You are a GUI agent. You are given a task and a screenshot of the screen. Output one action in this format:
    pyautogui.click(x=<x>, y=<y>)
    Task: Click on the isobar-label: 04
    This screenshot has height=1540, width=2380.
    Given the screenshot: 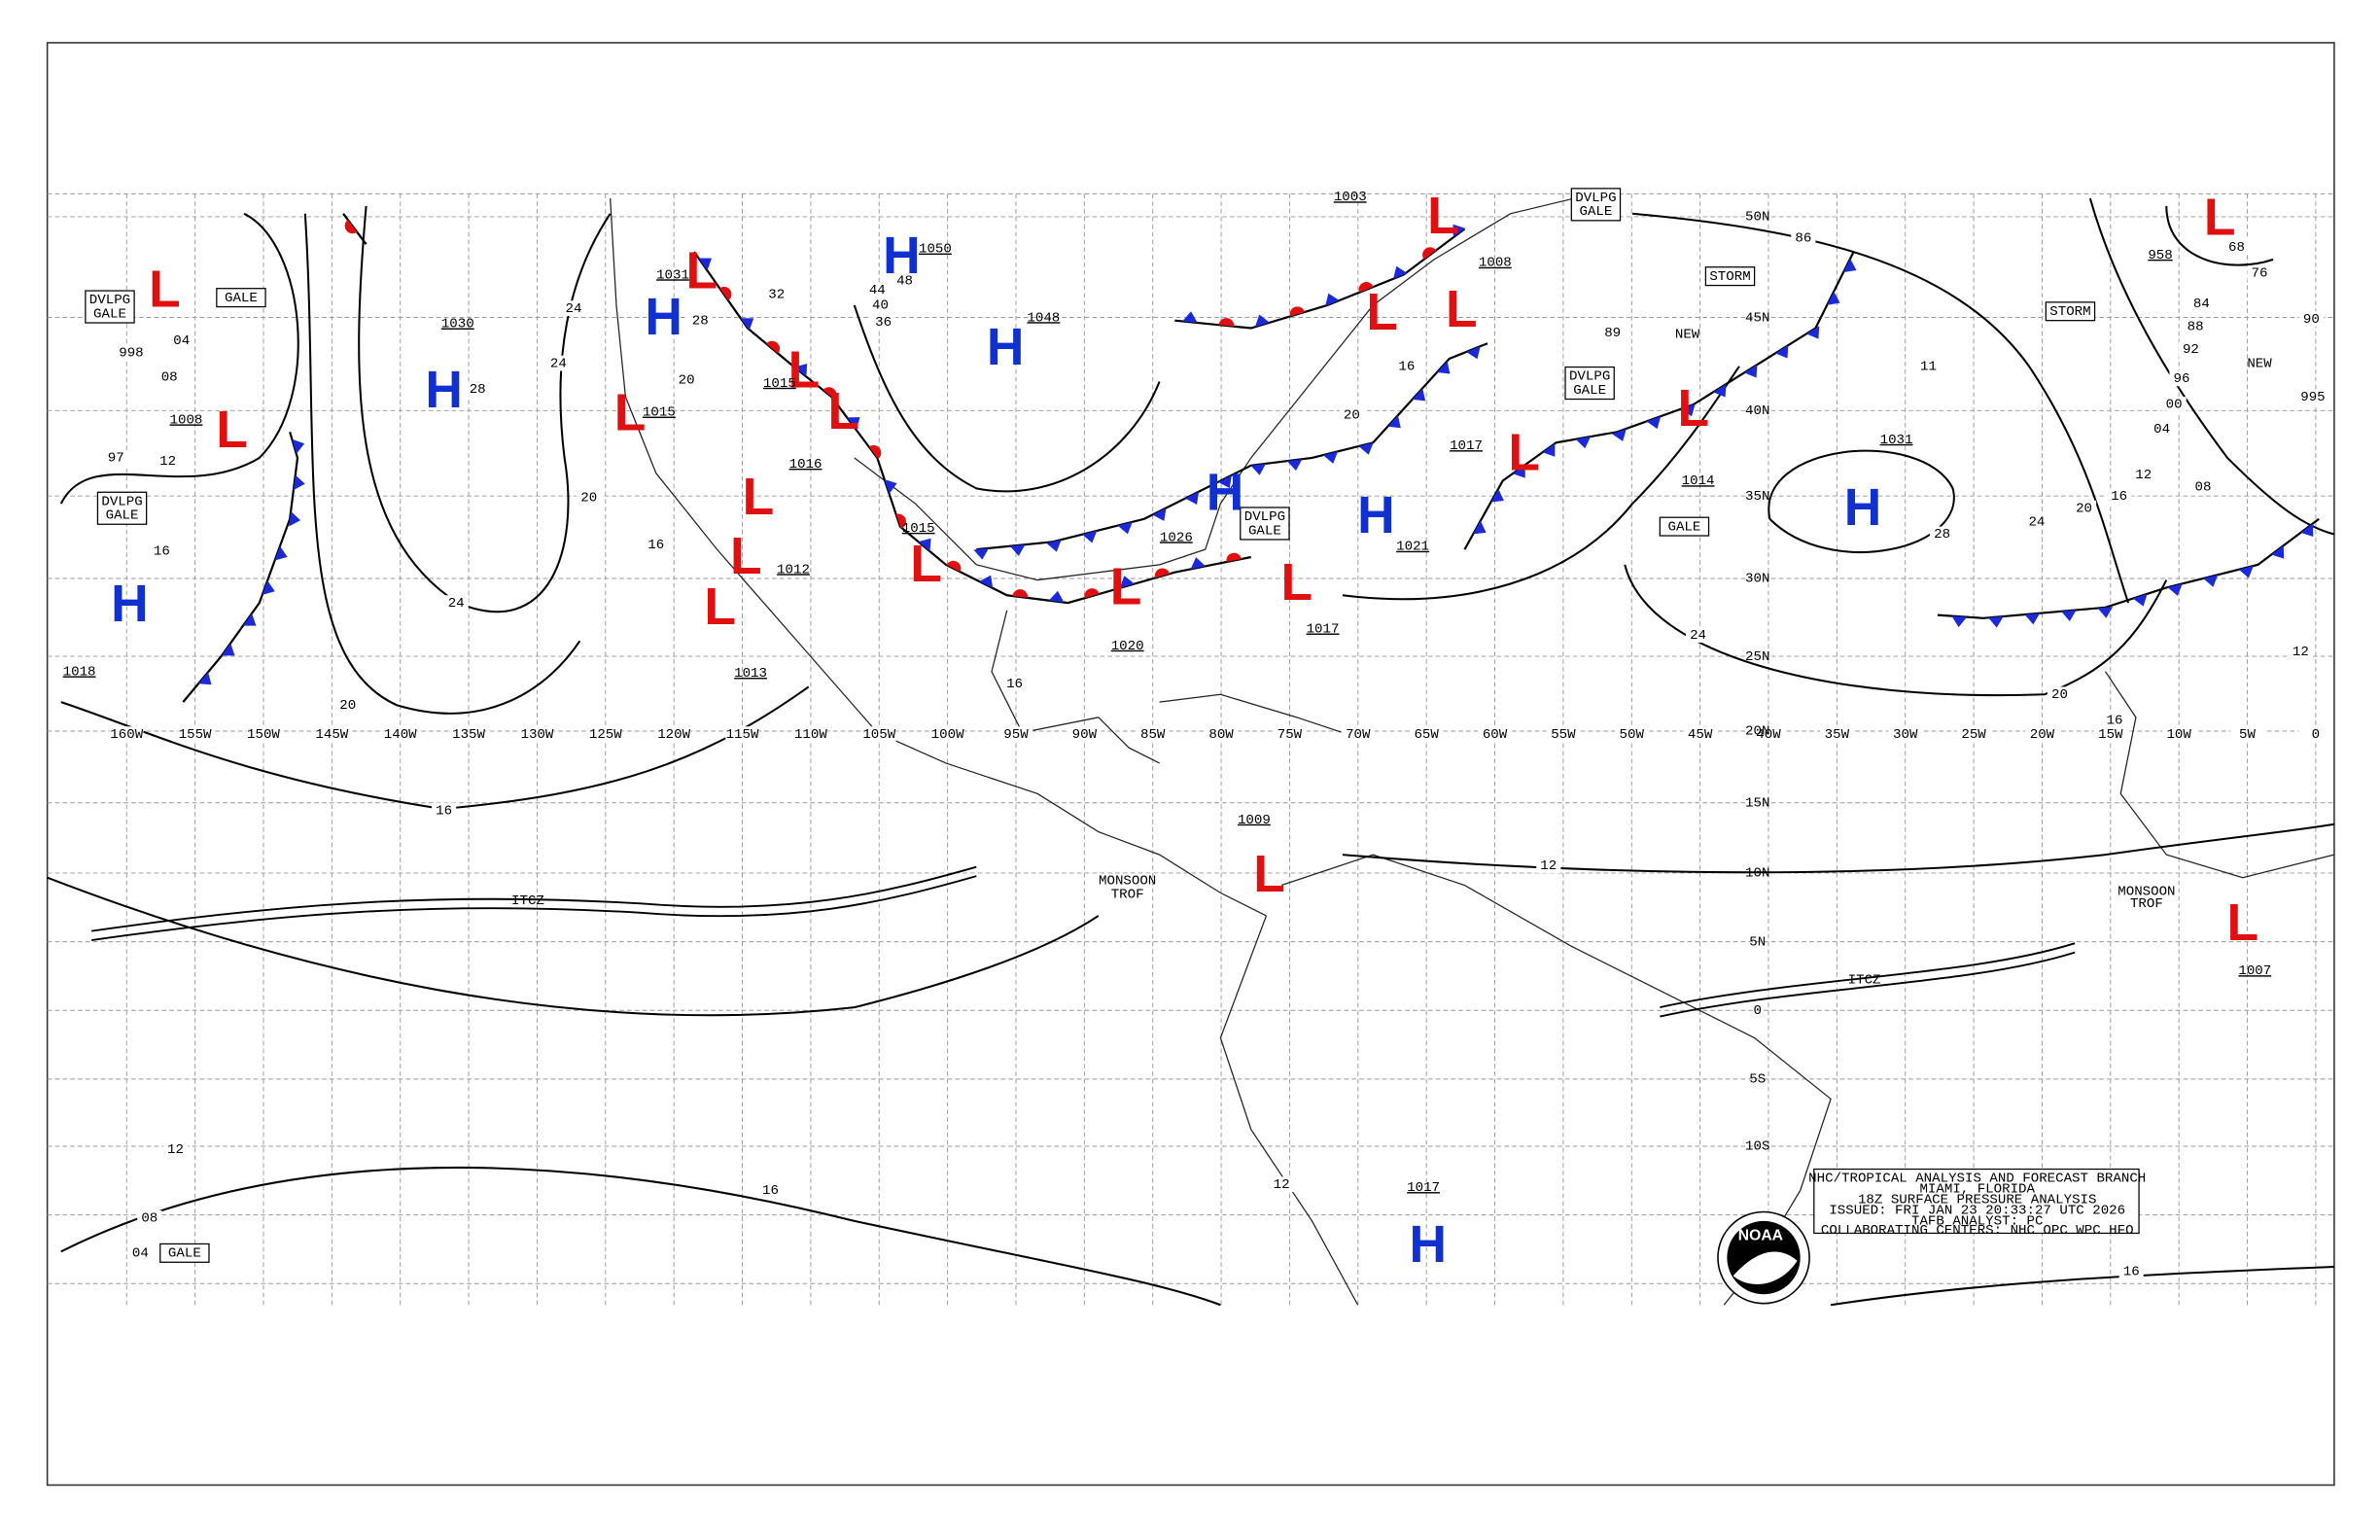 What is the action you would take?
    pyautogui.click(x=2161, y=430)
    